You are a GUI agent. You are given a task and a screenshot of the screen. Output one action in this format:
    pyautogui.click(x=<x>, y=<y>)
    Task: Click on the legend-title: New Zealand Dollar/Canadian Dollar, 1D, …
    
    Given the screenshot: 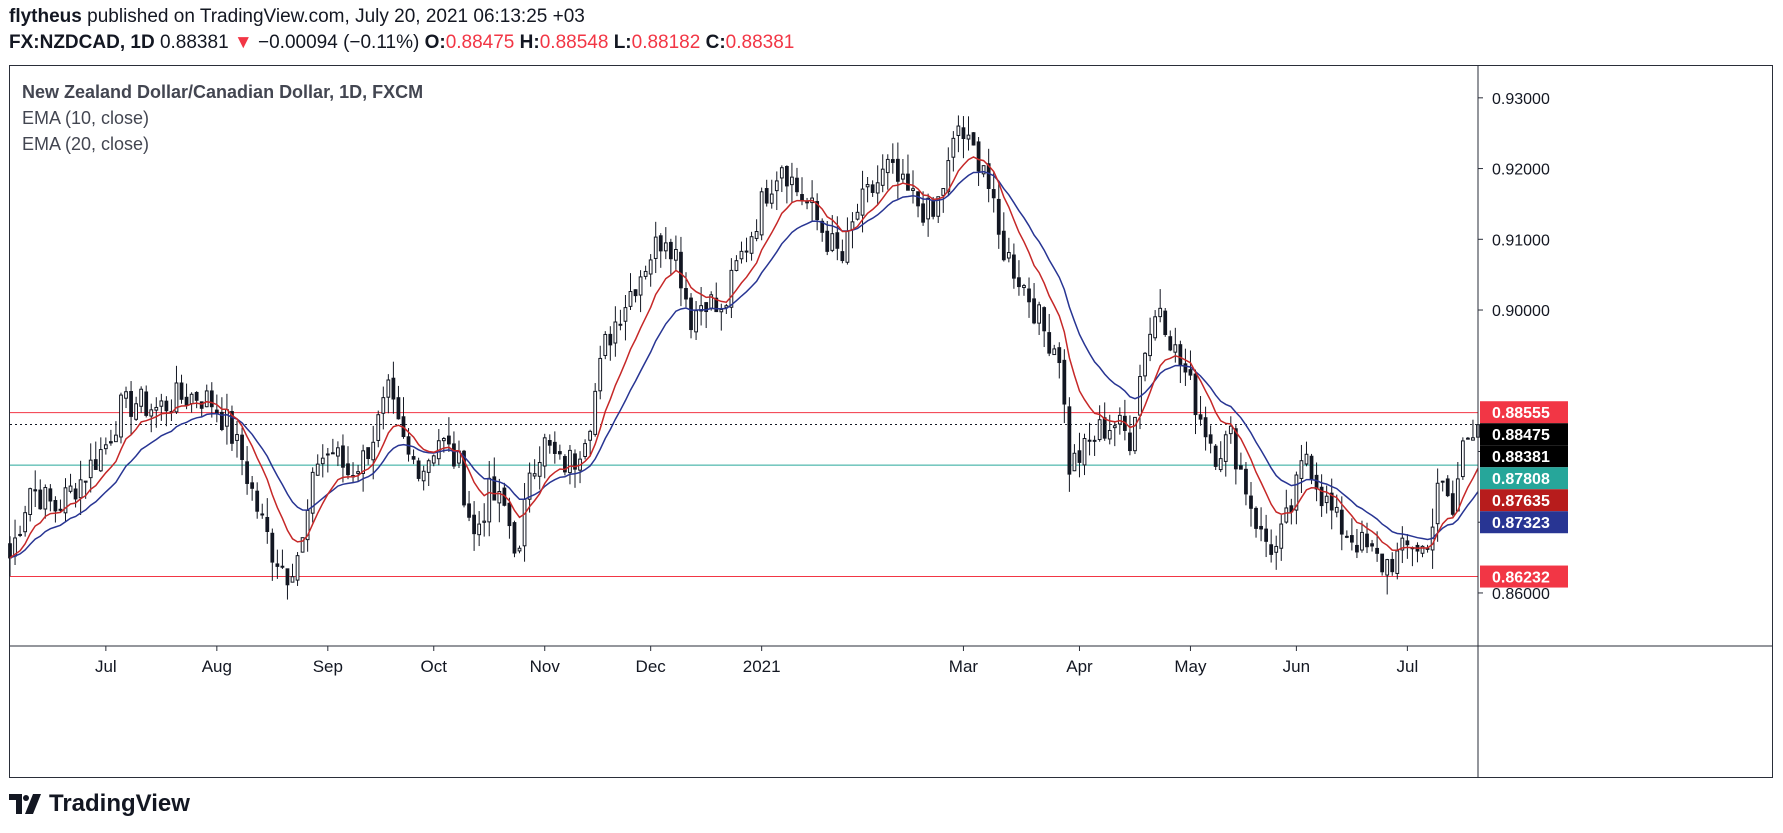 What is the action you would take?
    pyautogui.click(x=223, y=92)
    